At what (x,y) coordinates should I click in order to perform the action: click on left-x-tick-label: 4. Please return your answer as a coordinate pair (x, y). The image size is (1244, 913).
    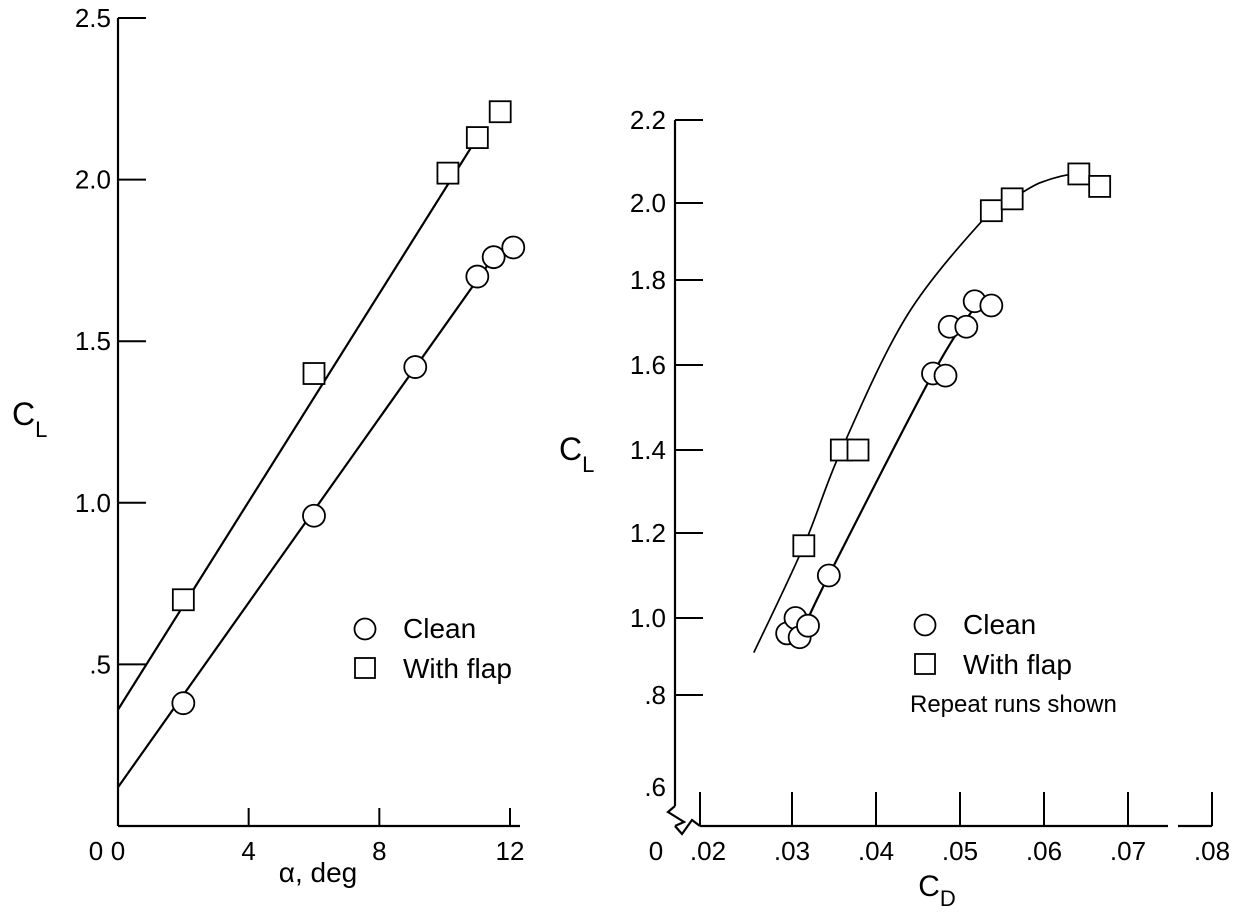
    Looking at the image, I should click on (248, 851).